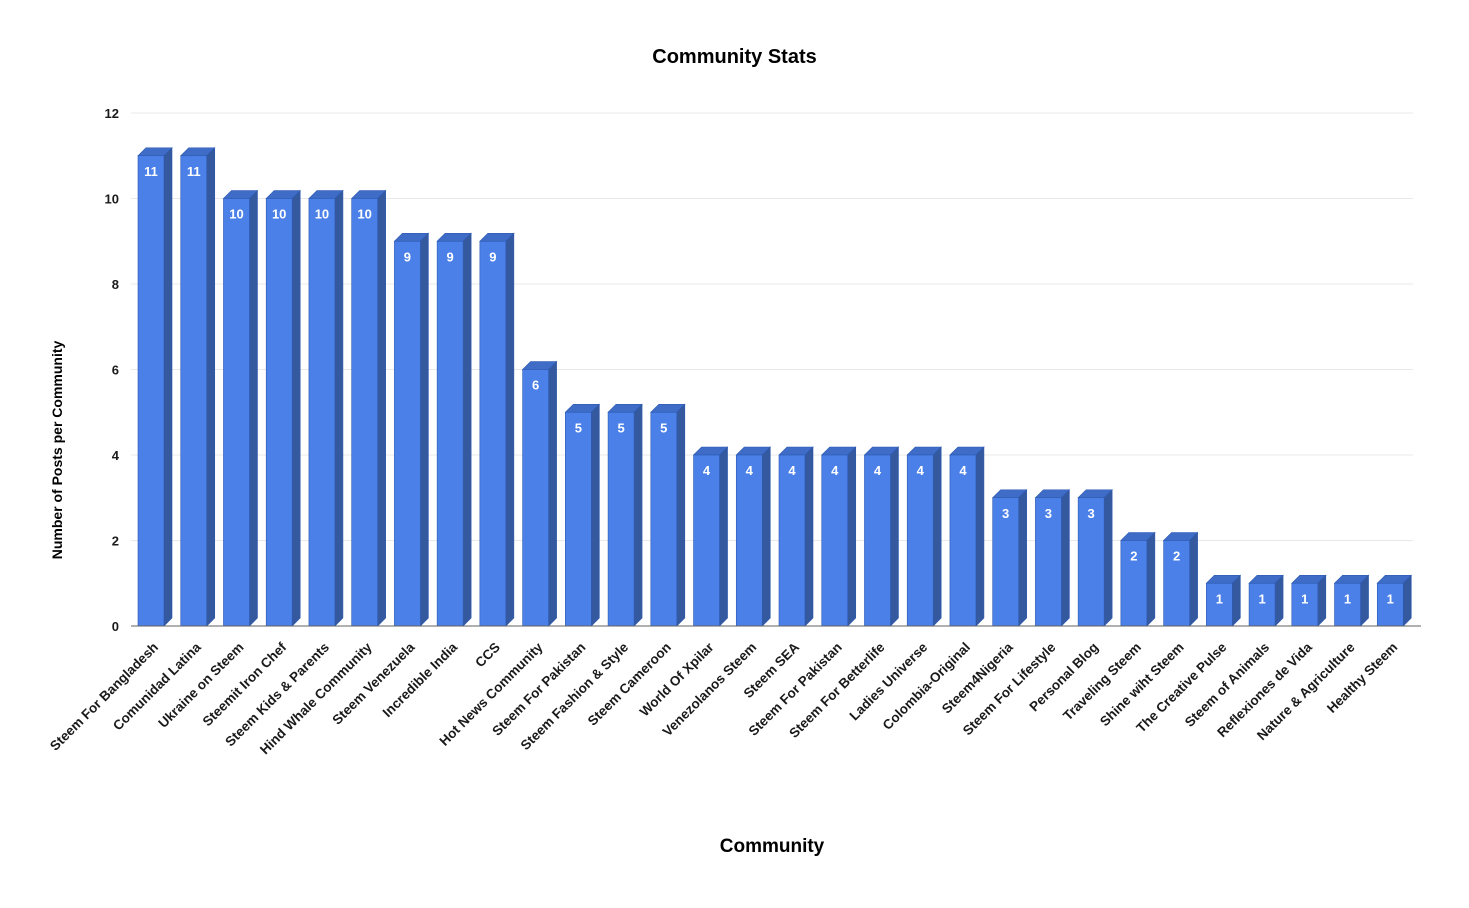 The width and height of the screenshot is (1469, 908). Describe the element at coordinates (677, 679) in the screenshot. I see `x-axis-tick-label: World Of Xpilar` at that location.